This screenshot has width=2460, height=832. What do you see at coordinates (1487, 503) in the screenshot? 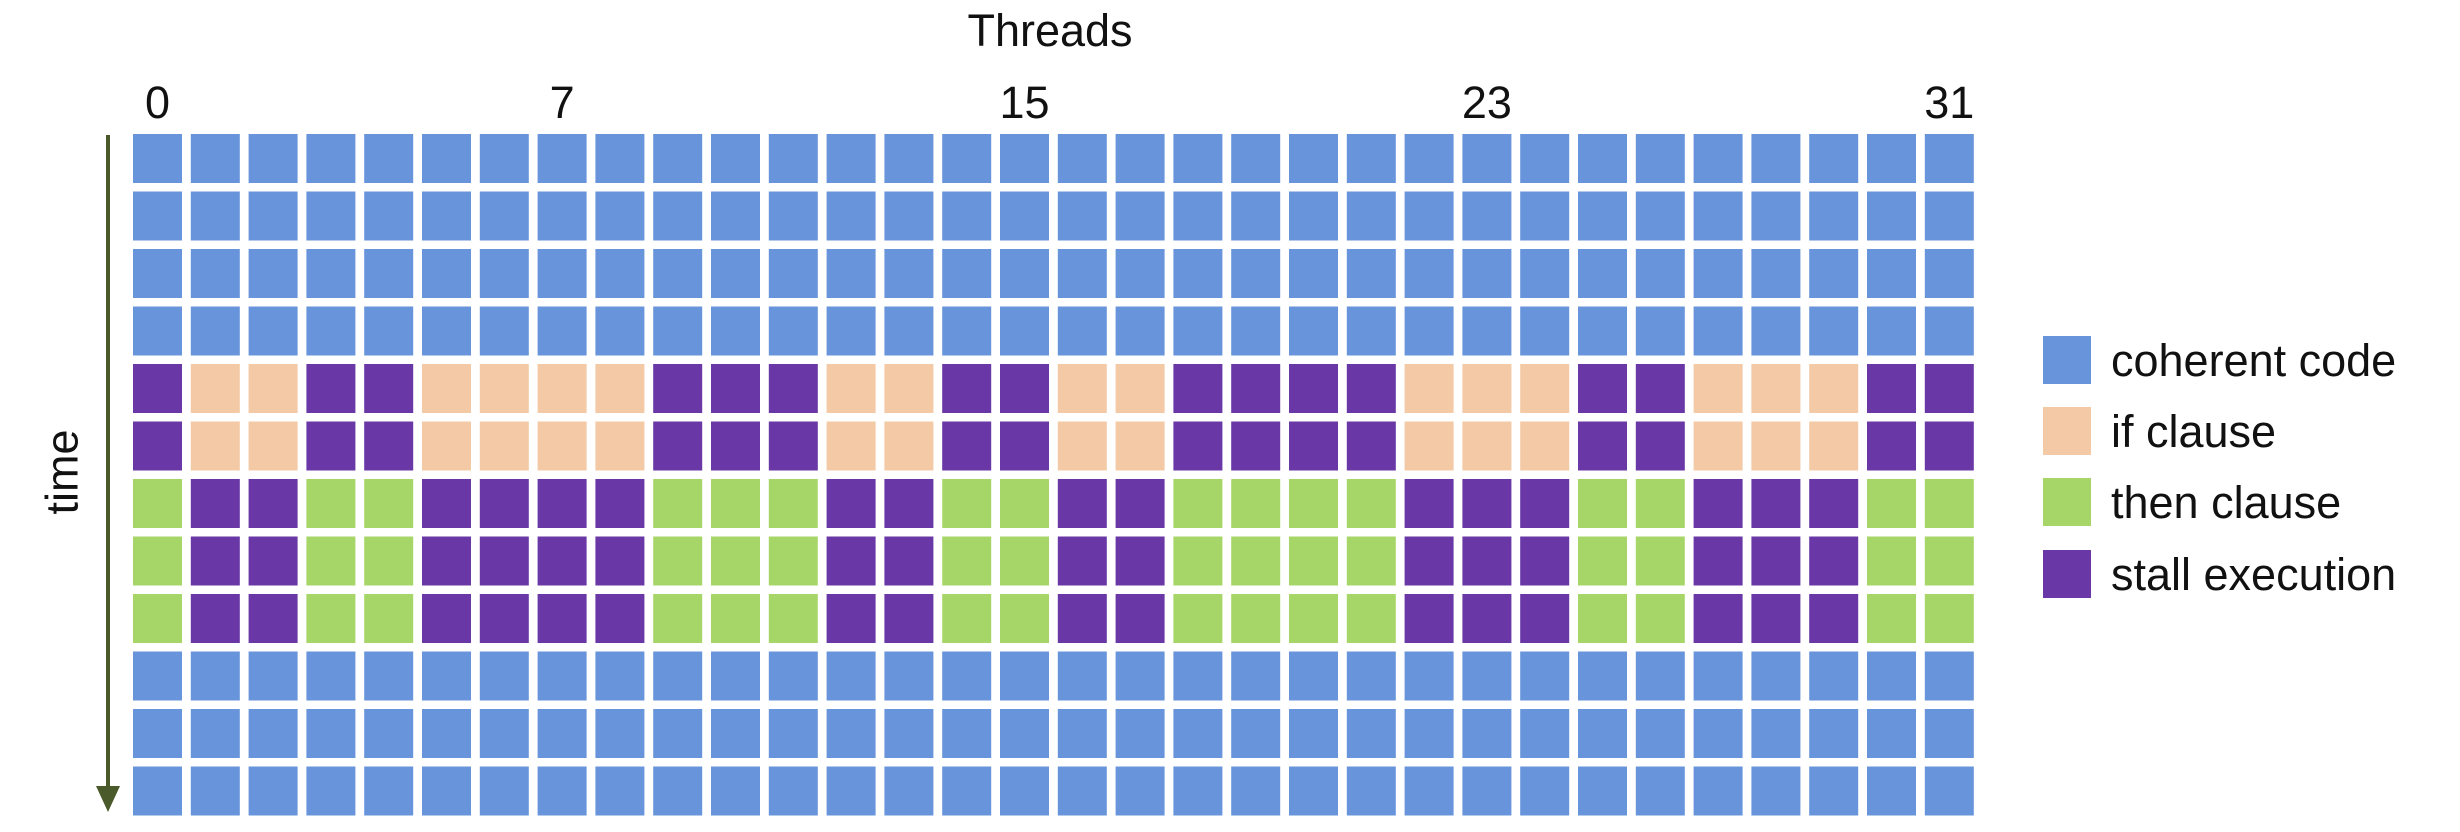
I see `cell-stall-r6-t23` at bounding box center [1487, 503].